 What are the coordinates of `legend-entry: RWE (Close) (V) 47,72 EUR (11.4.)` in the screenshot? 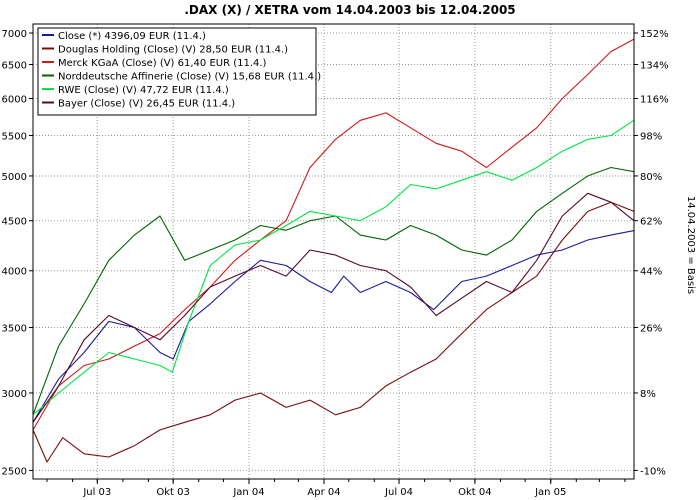 It's located at (143, 90).